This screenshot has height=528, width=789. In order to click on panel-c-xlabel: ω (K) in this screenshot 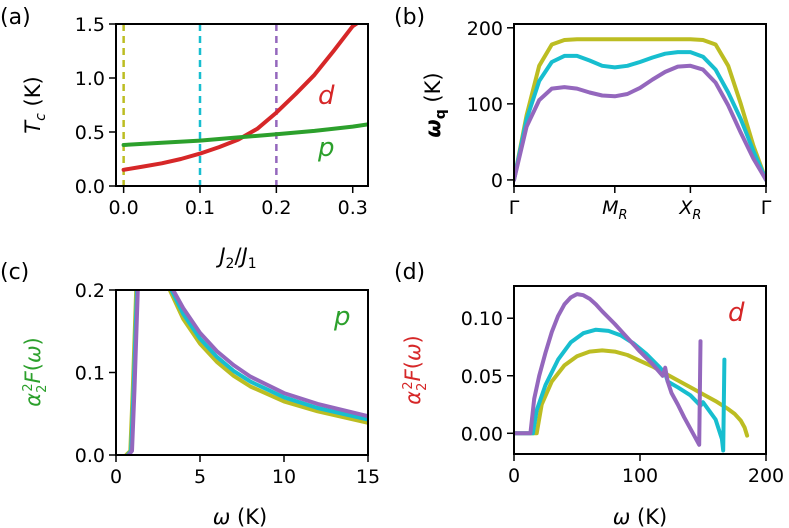, I will do `click(240, 516)`.